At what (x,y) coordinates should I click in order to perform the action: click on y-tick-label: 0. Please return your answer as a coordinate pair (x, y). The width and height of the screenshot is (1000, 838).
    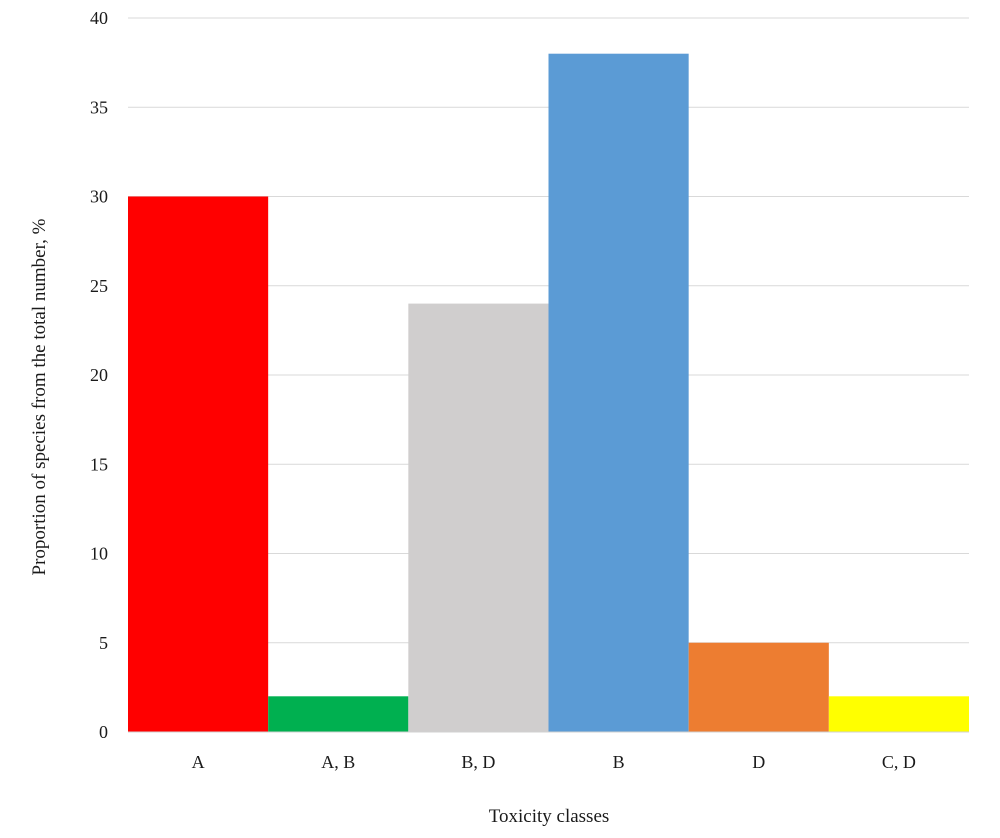
    Looking at the image, I should click on (103, 732).